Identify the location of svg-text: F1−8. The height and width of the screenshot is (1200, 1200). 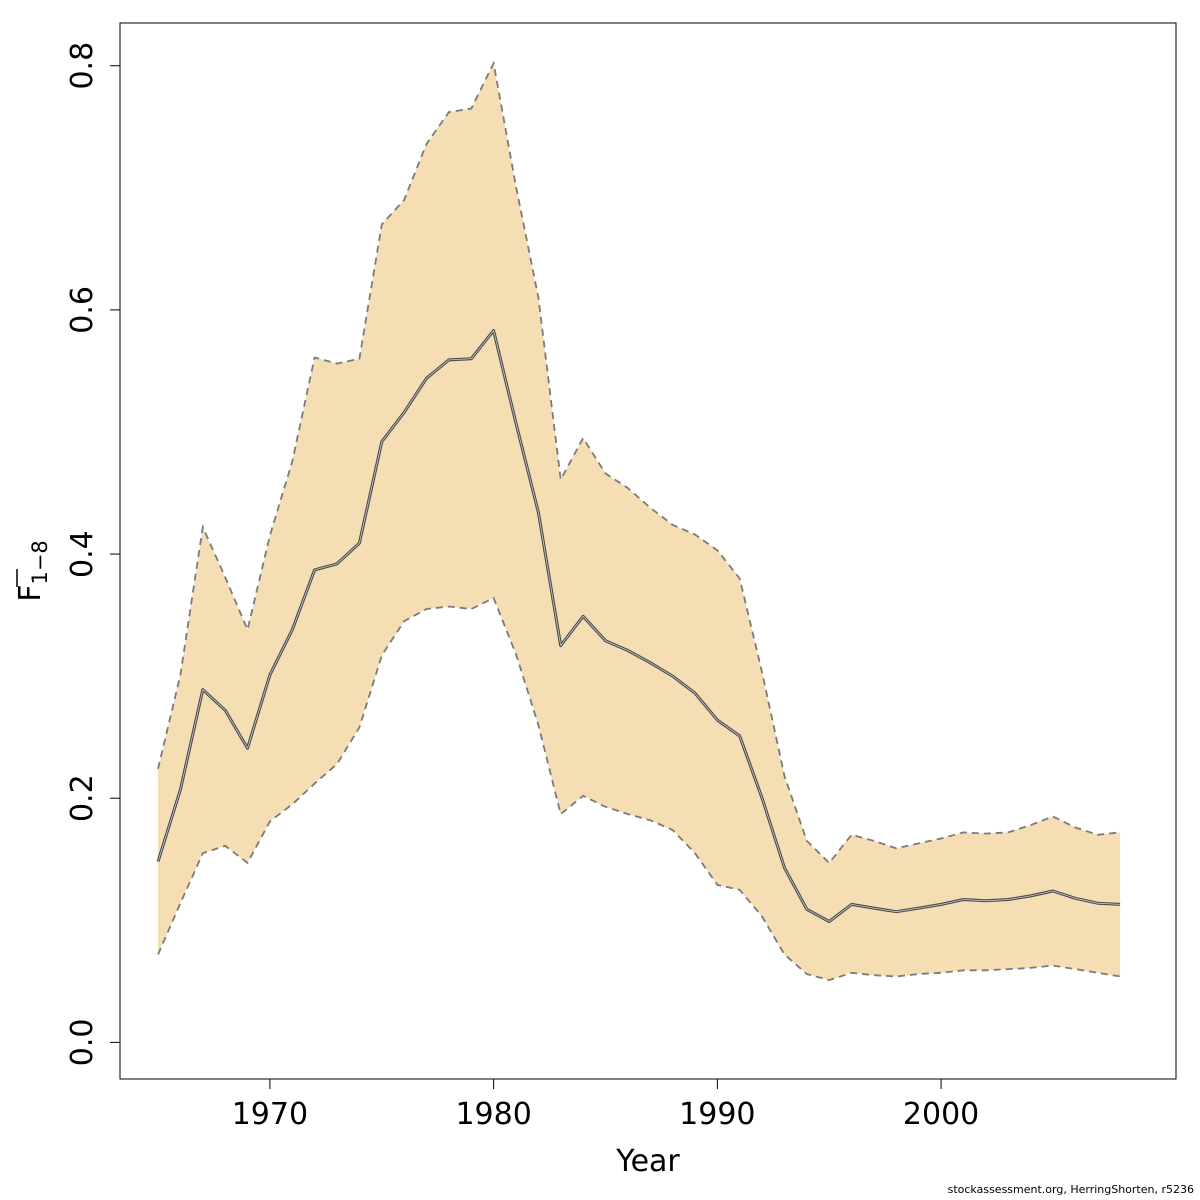
(32, 571).